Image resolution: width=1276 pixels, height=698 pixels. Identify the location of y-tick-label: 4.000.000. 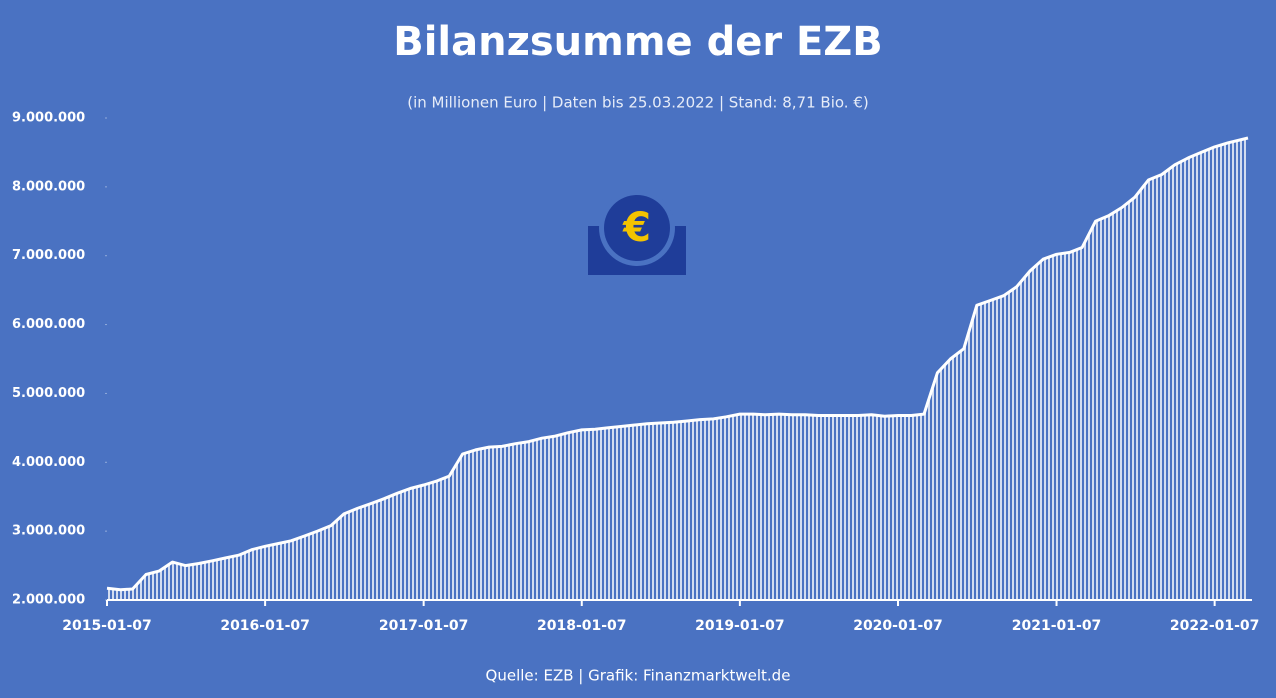
(48, 462).